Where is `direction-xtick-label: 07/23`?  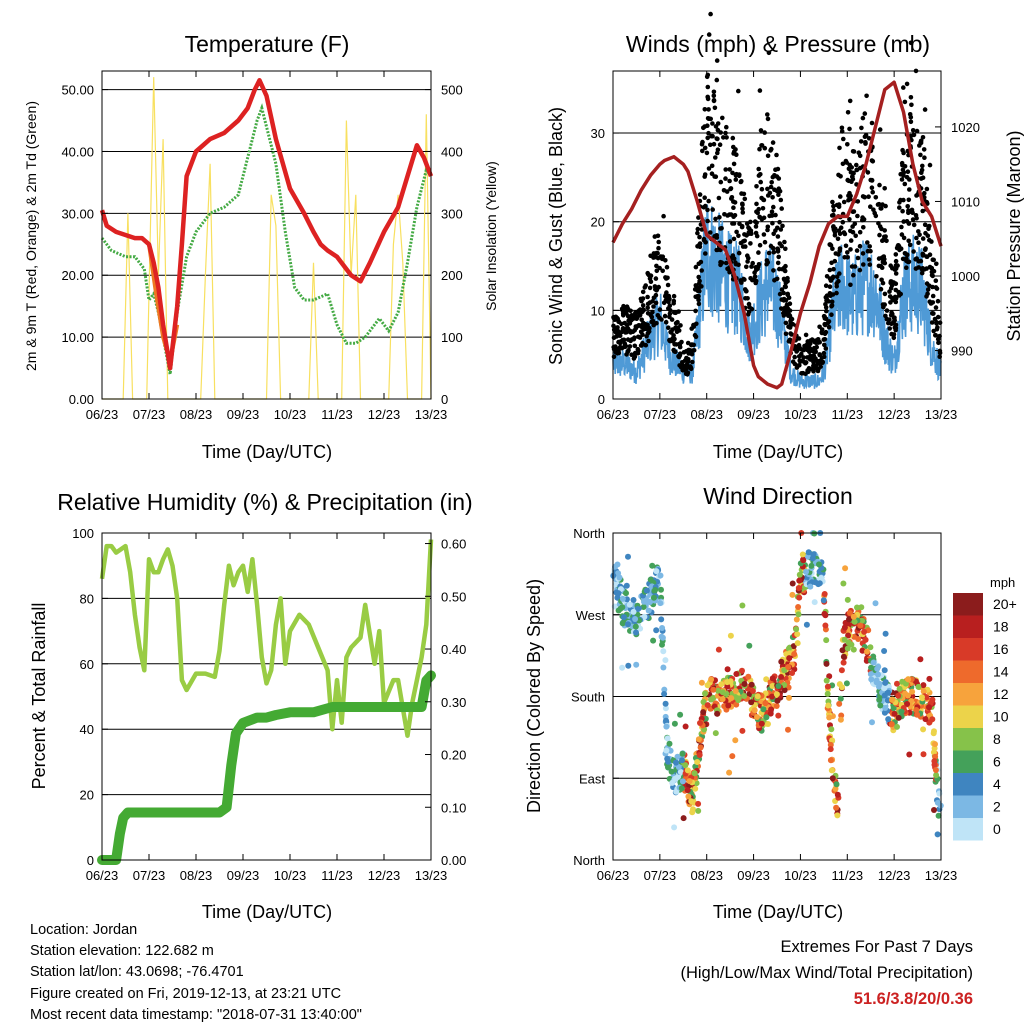
direction-xtick-label: 07/23 is located at coordinates (660, 875).